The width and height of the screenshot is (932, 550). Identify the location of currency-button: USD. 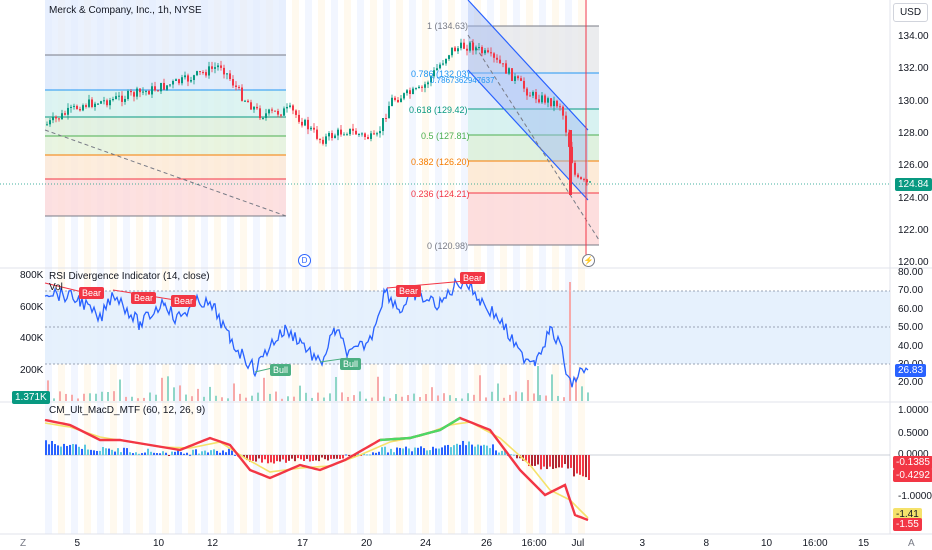
(910, 12).